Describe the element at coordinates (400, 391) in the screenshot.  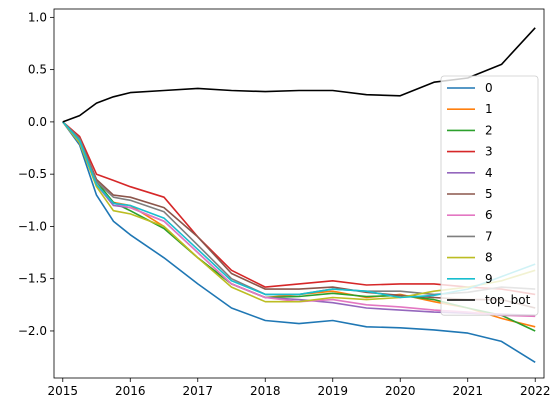
I see `x-tick-label: 2020` at that location.